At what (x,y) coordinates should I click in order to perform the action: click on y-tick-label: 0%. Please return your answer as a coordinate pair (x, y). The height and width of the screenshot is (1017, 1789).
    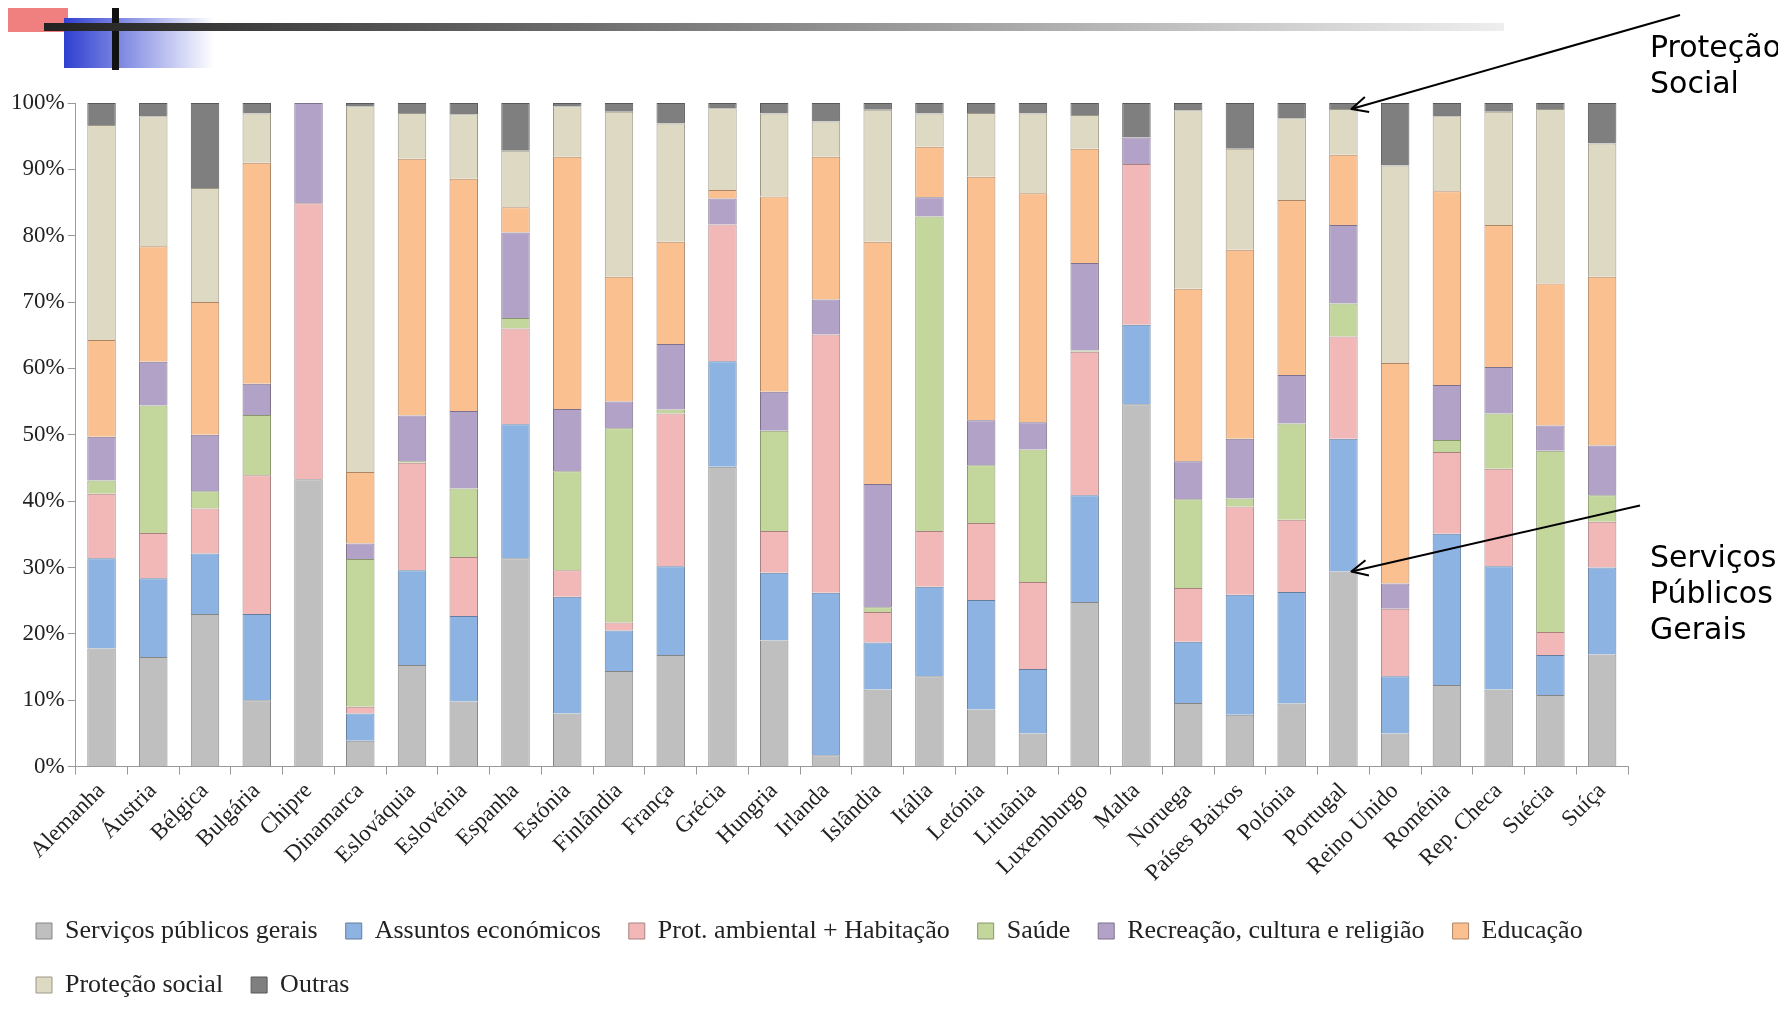
    Looking at the image, I should click on (49, 765).